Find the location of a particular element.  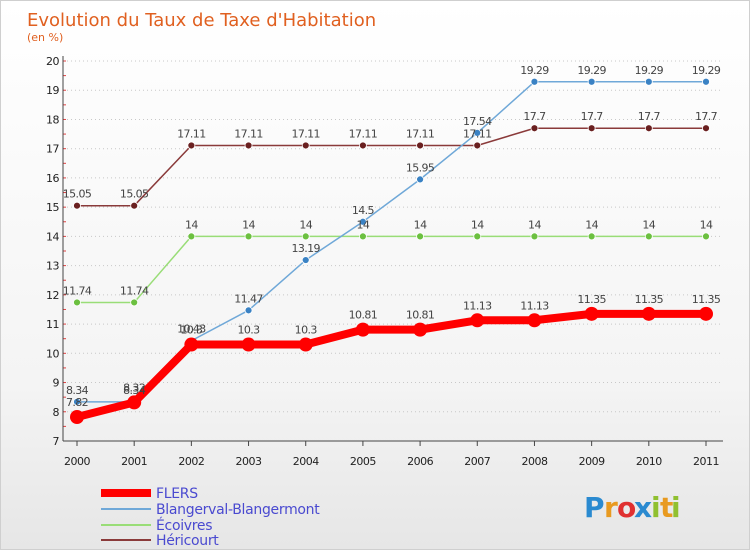

x-tick-label: 2011 is located at coordinates (706, 461).